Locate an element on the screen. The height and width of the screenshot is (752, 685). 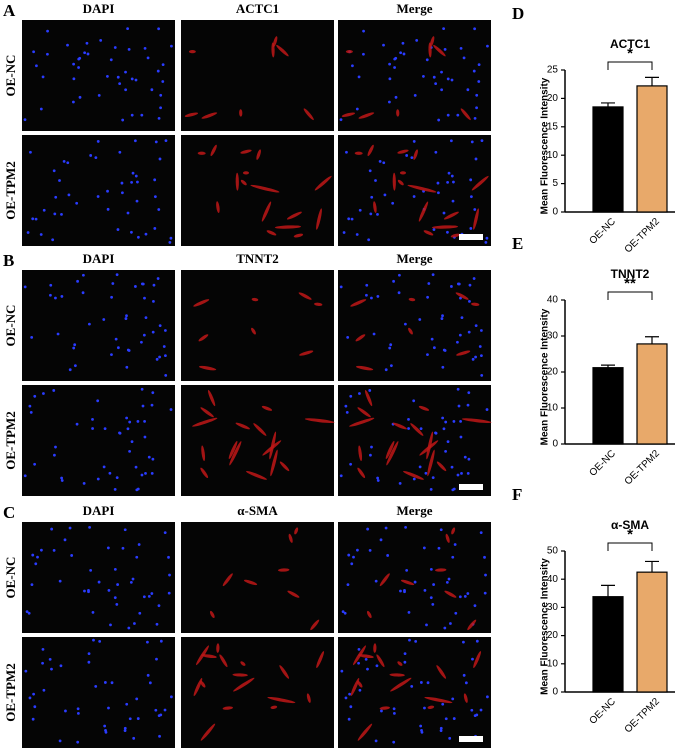
micrograph is located at coordinates (98, 75).